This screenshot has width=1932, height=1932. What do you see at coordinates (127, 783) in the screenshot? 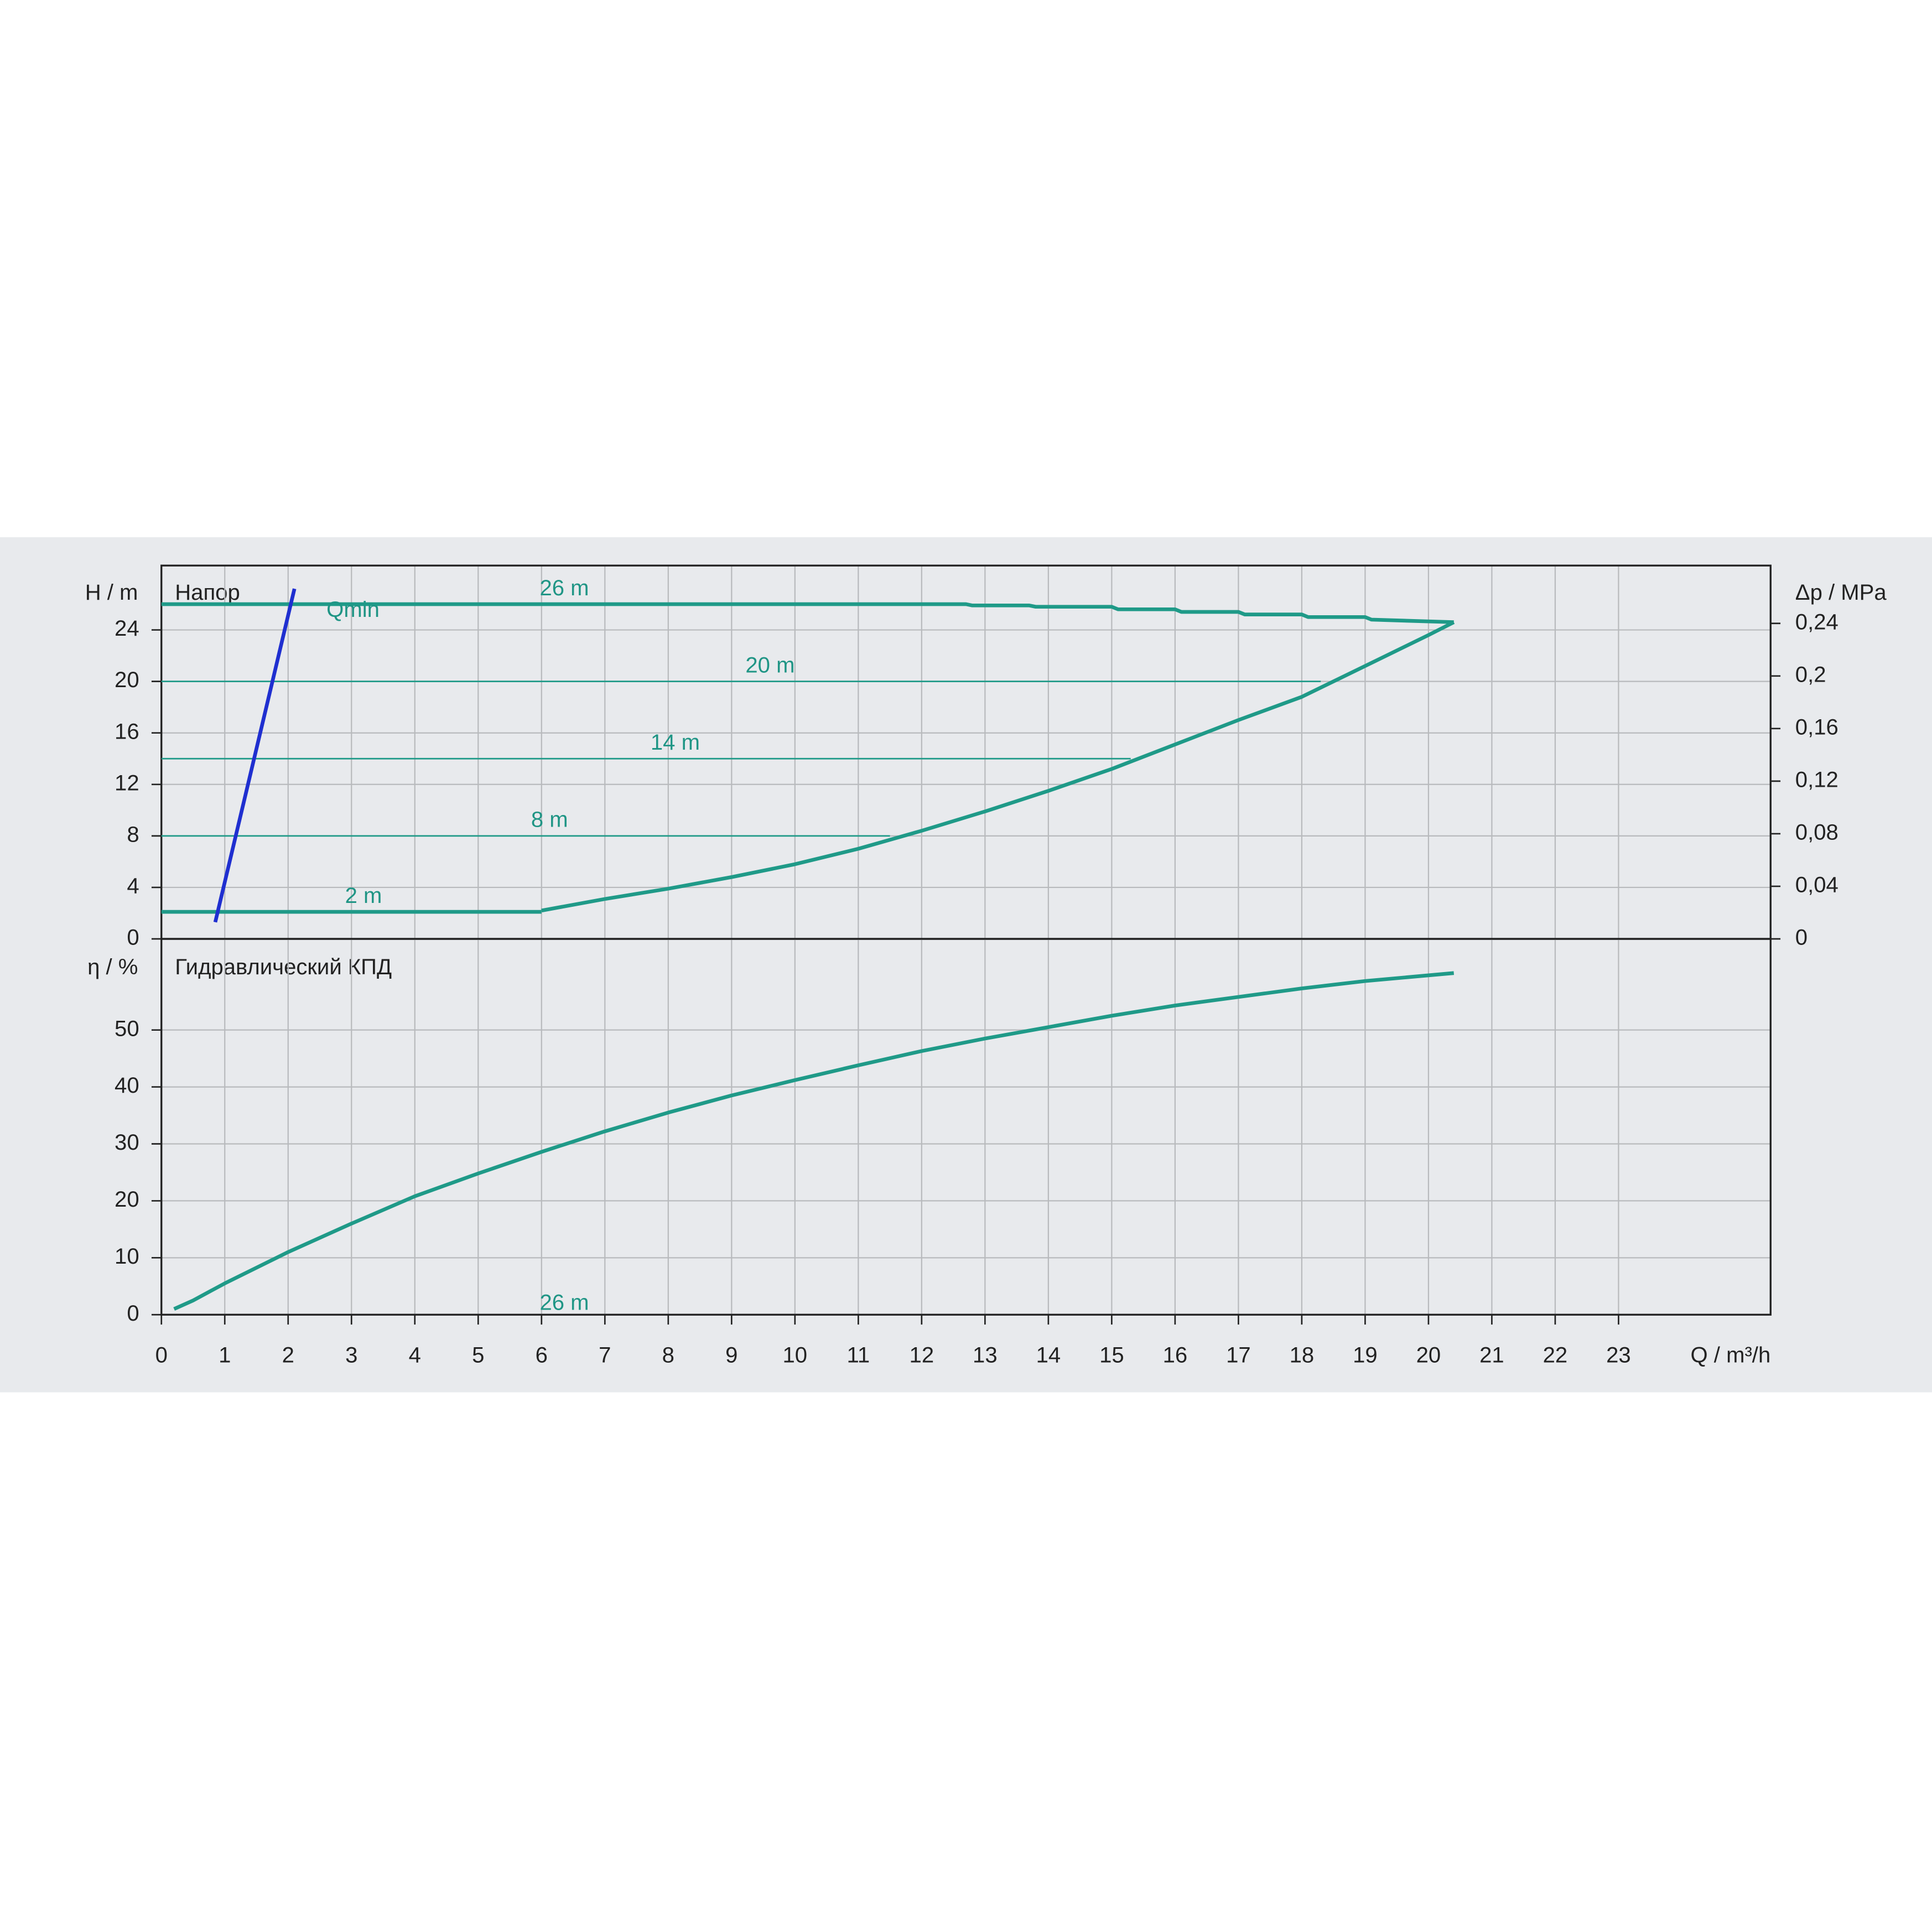
I see `y-tick-label: 12` at bounding box center [127, 783].